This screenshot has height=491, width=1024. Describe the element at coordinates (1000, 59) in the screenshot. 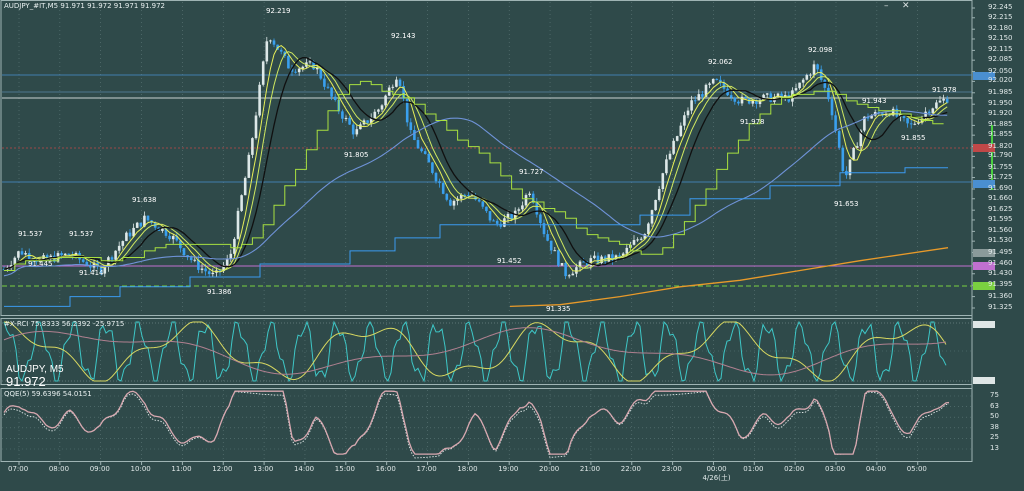

I see `price-axis-label: 92.085` at that location.